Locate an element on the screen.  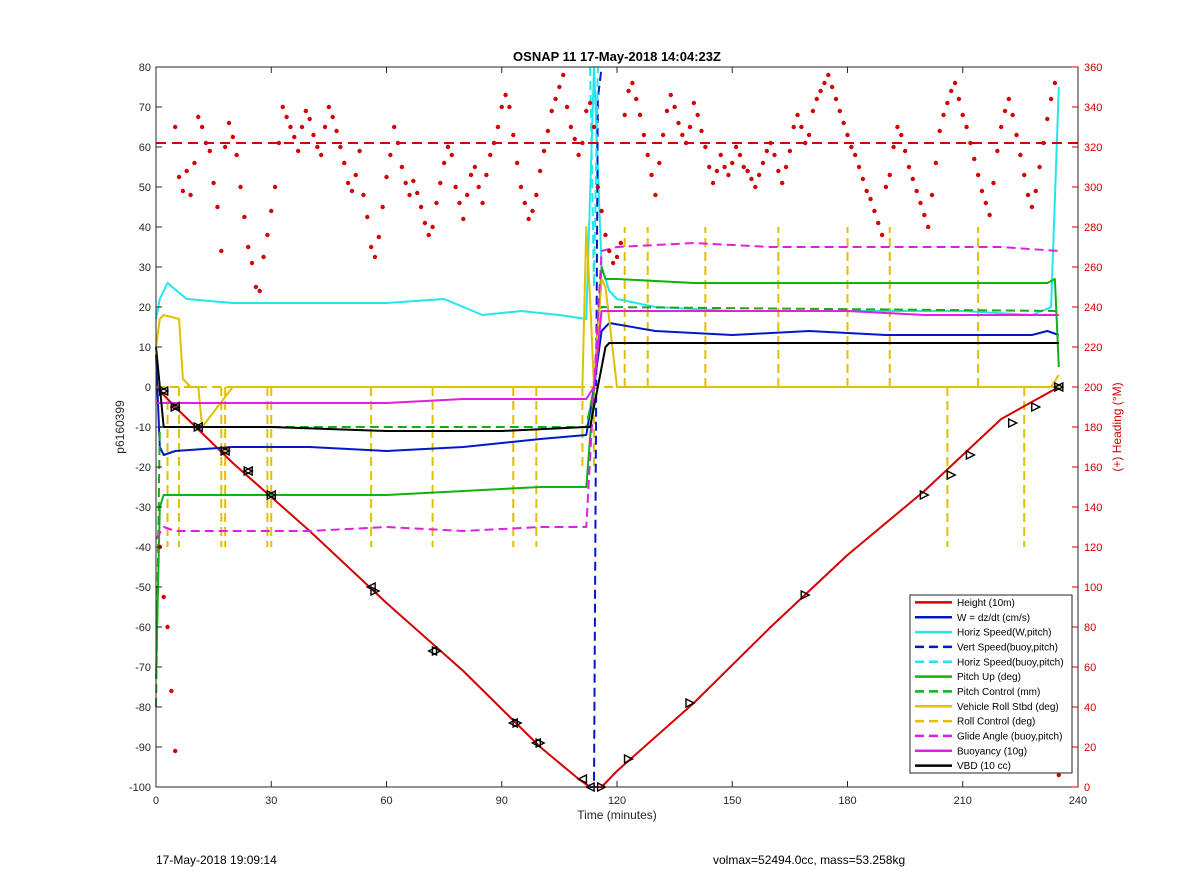
y-tick-label-left: 0 is located at coordinates (148, 388).